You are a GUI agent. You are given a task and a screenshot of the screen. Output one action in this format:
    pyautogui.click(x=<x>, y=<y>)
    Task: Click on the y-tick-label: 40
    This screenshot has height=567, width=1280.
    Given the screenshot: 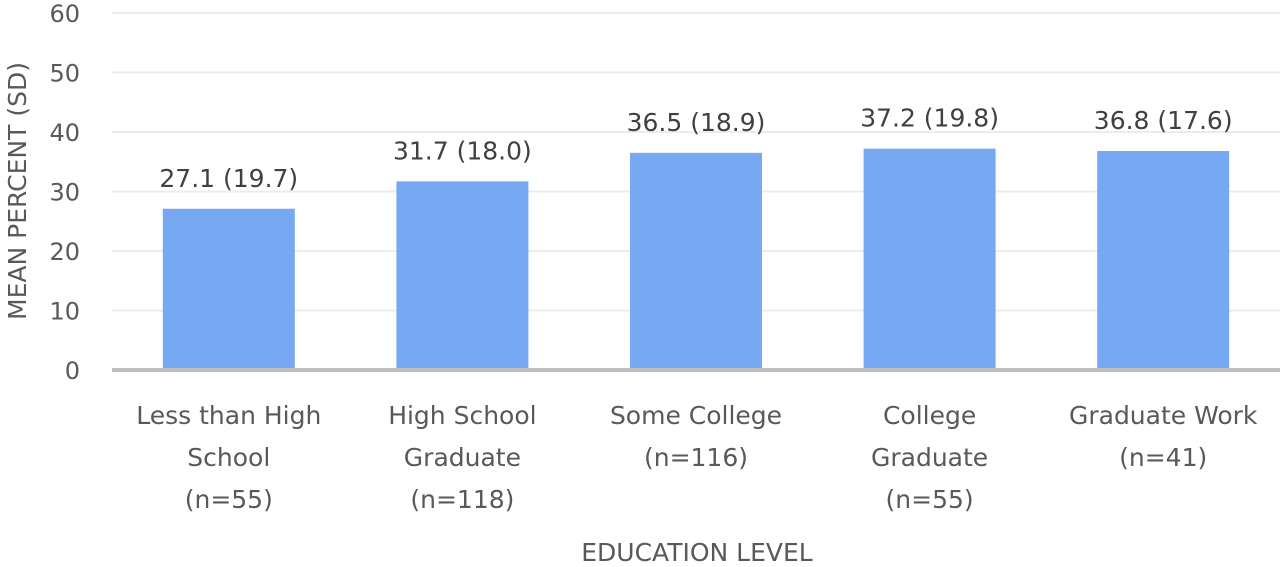 What is the action you would take?
    pyautogui.click(x=64, y=133)
    